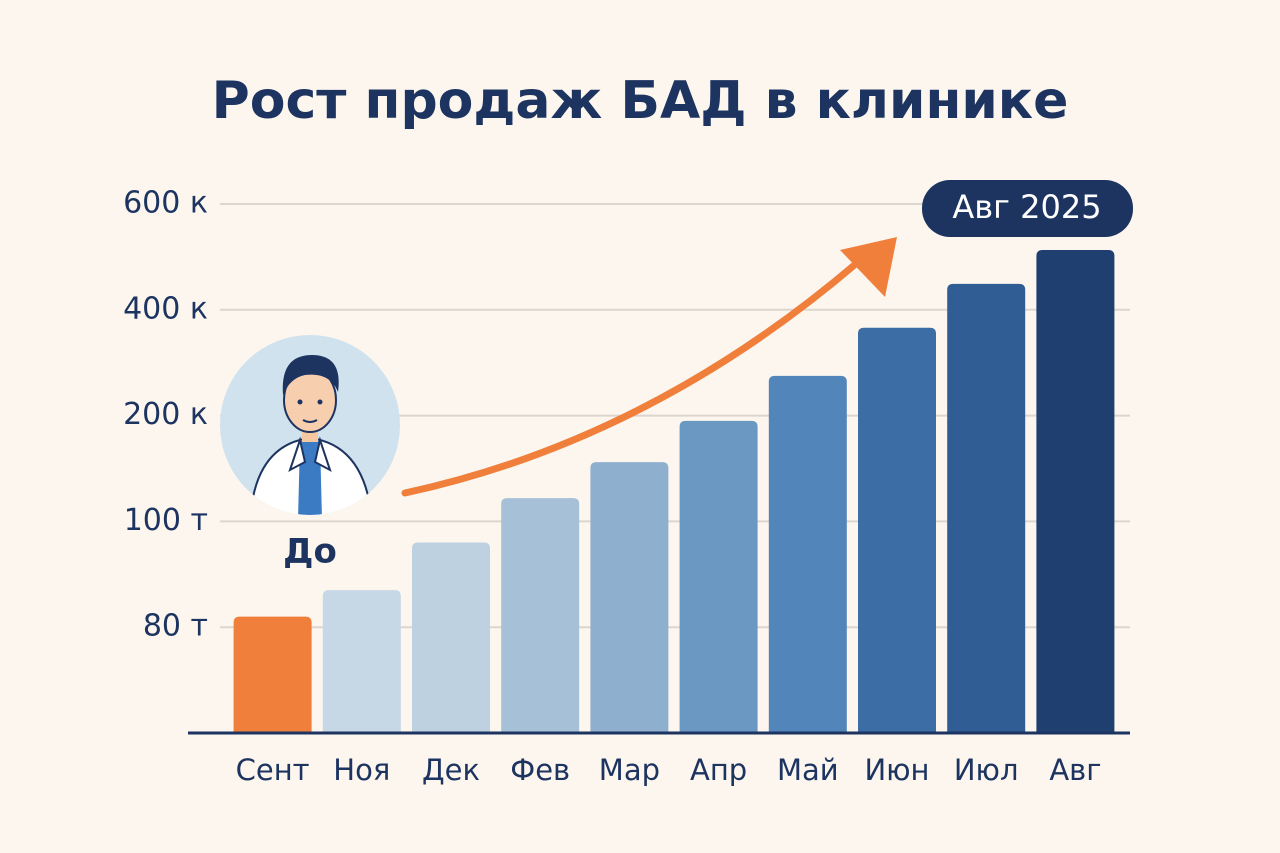 The height and width of the screenshot is (853, 1280). What do you see at coordinates (310, 552) in the screenshot?
I see `before-label: До` at bounding box center [310, 552].